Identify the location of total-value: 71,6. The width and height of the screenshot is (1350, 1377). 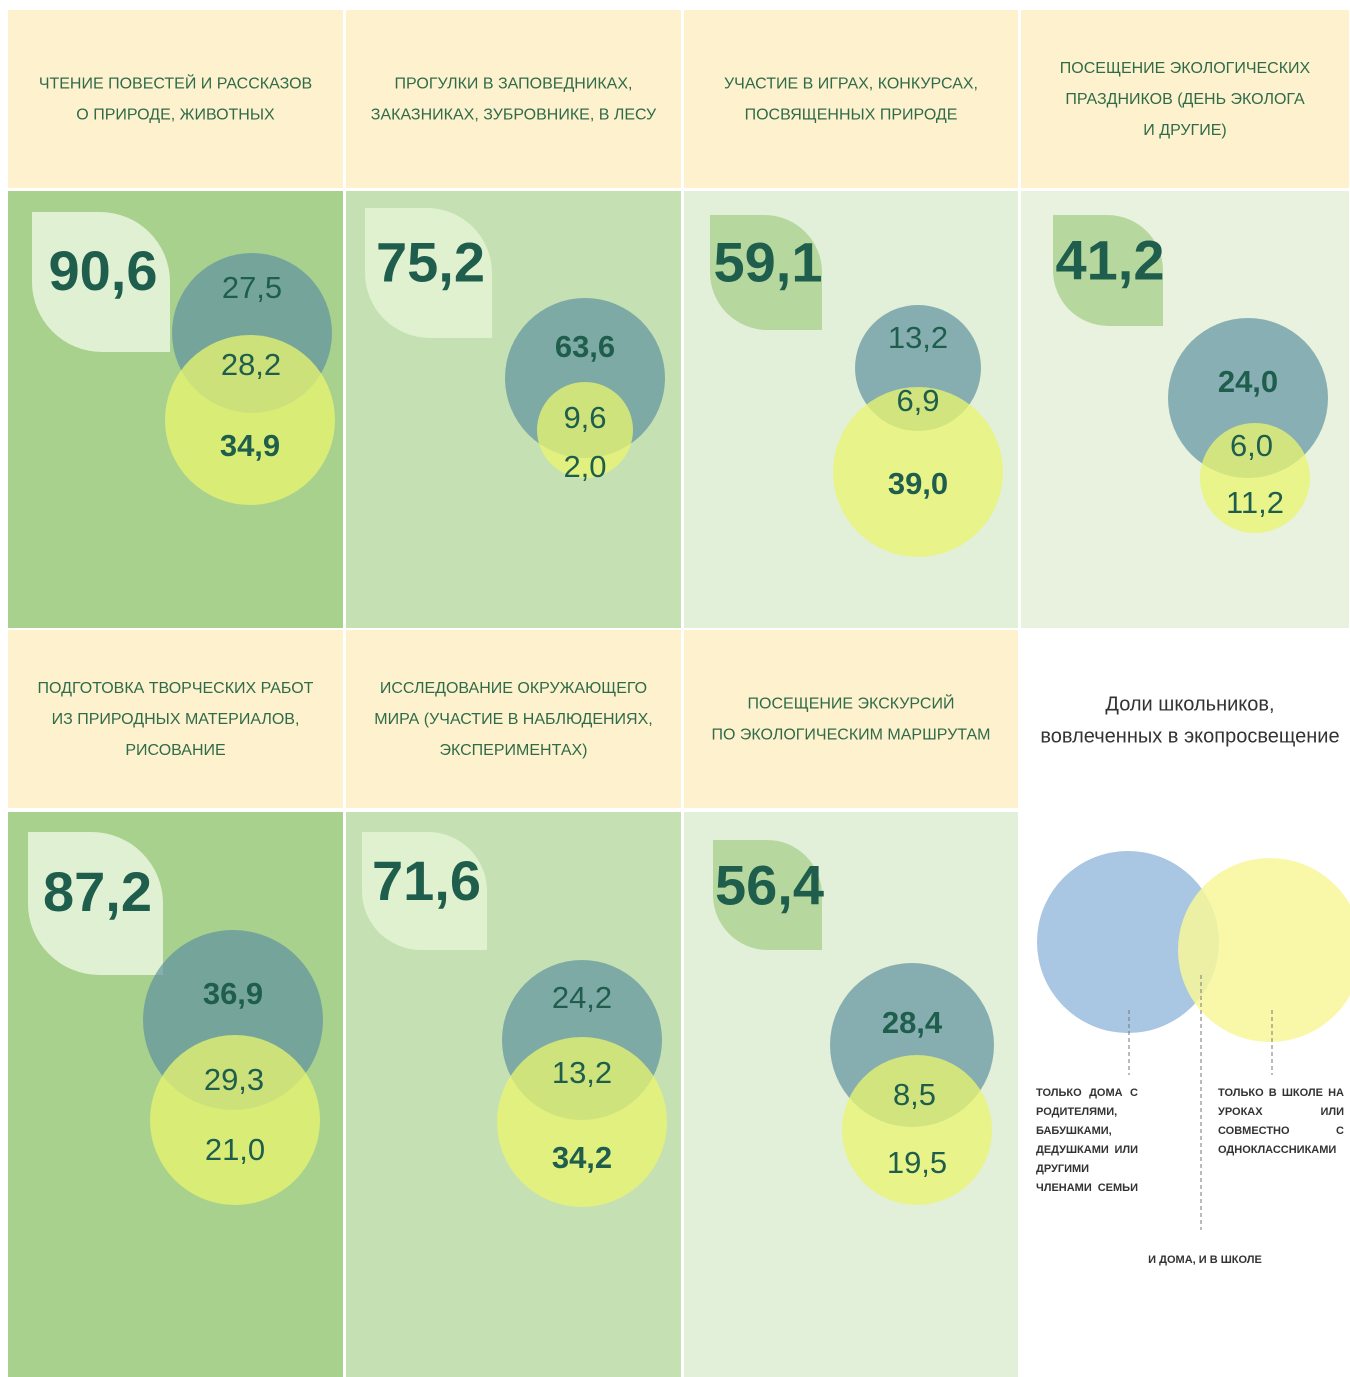
(426, 880).